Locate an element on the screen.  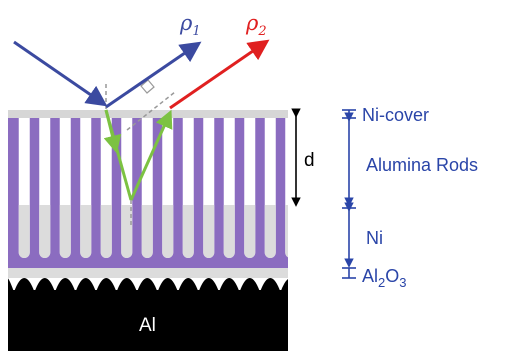
rho2-label: ρ2 is located at coordinates (256, 25).